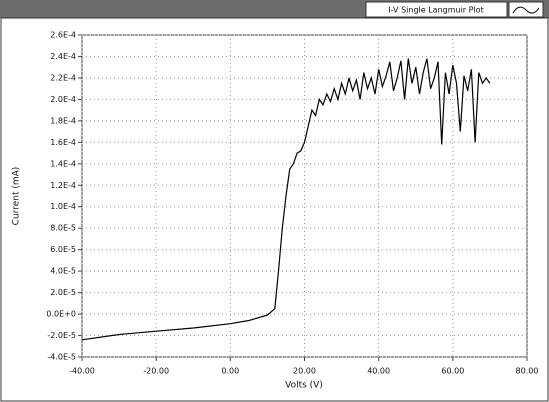 This screenshot has width=549, height=402. Describe the element at coordinates (63, 35) in the screenshot. I see `y-tick-label: 2.6E-4` at that location.